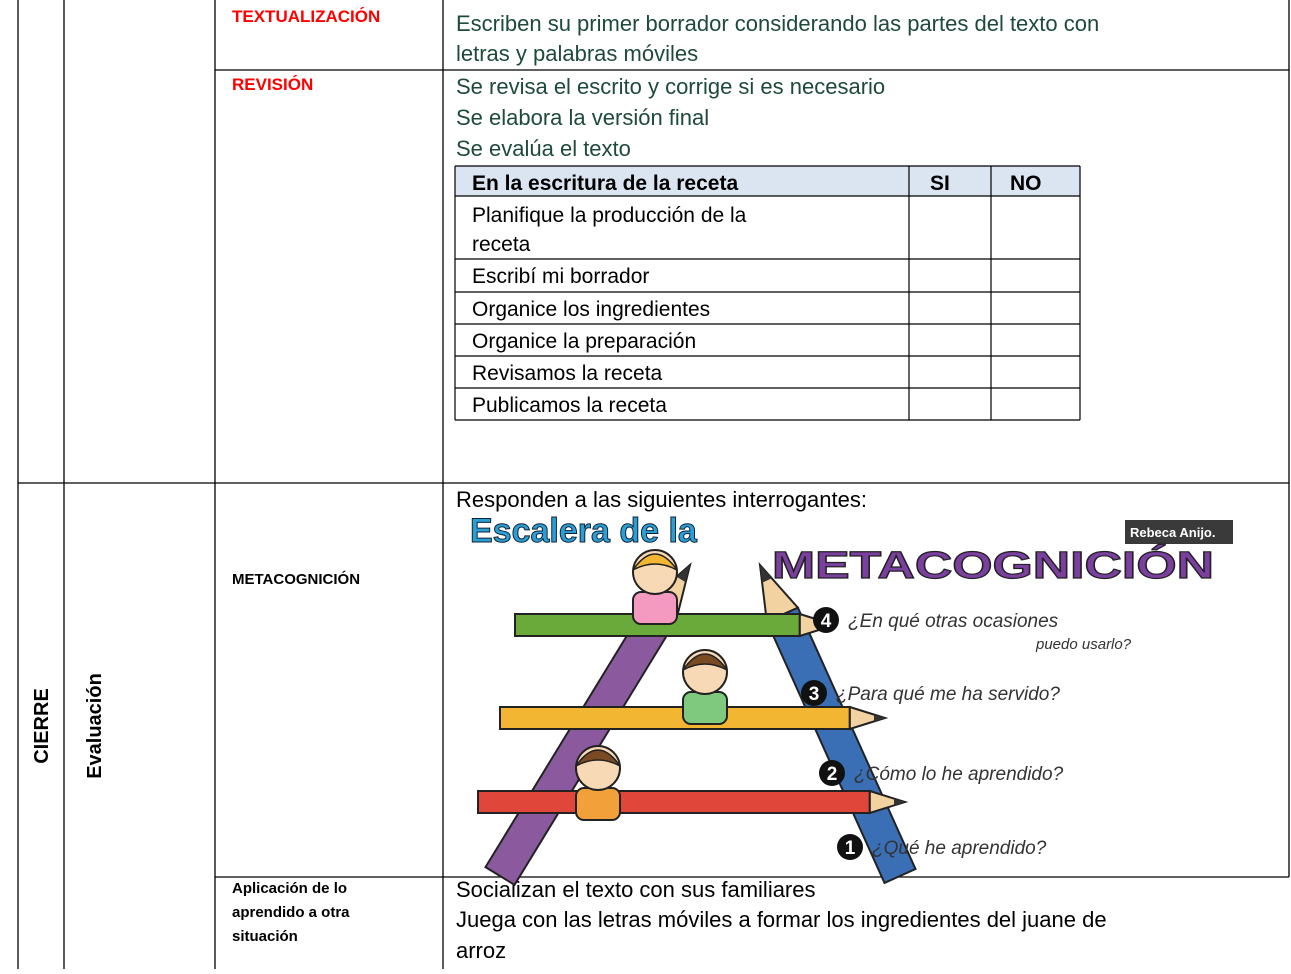 The height and width of the screenshot is (974, 1291). Describe the element at coordinates (609, 215) in the screenshot. I see `checklist-item: Planifique la producción de la` at that location.